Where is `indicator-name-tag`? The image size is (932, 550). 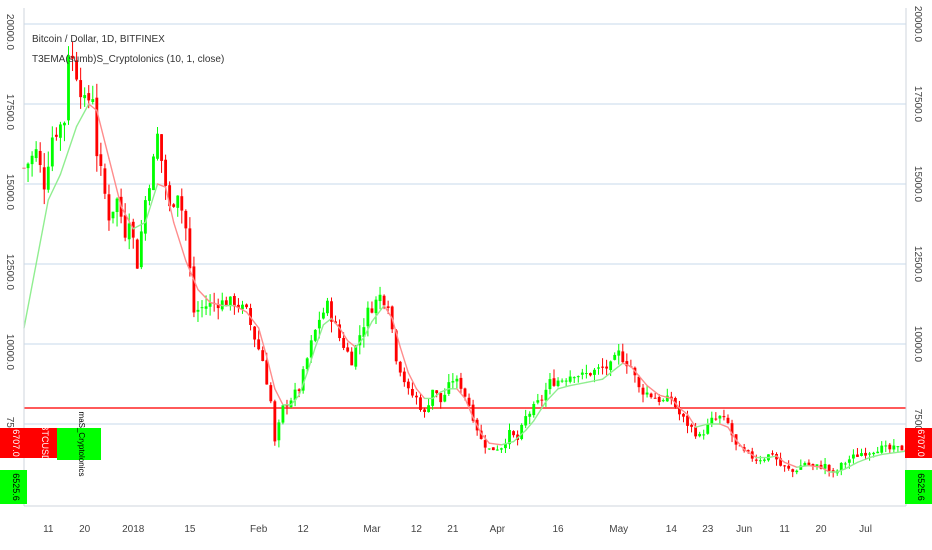
indicator-name-tag is located at coordinates (79, 444).